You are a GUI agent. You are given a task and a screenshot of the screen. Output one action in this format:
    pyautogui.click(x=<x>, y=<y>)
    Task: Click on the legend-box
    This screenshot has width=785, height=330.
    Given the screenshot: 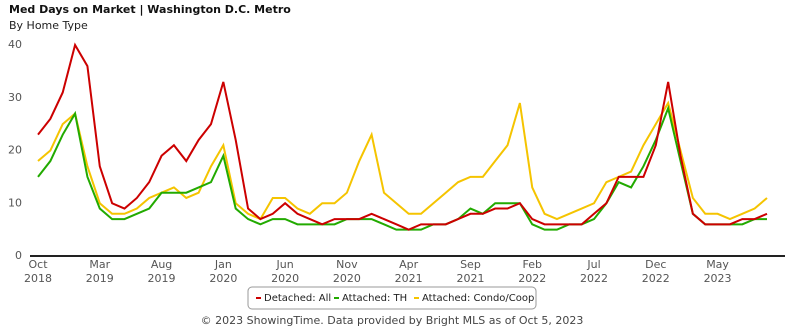 What is the action you would take?
    pyautogui.click(x=392, y=298)
    